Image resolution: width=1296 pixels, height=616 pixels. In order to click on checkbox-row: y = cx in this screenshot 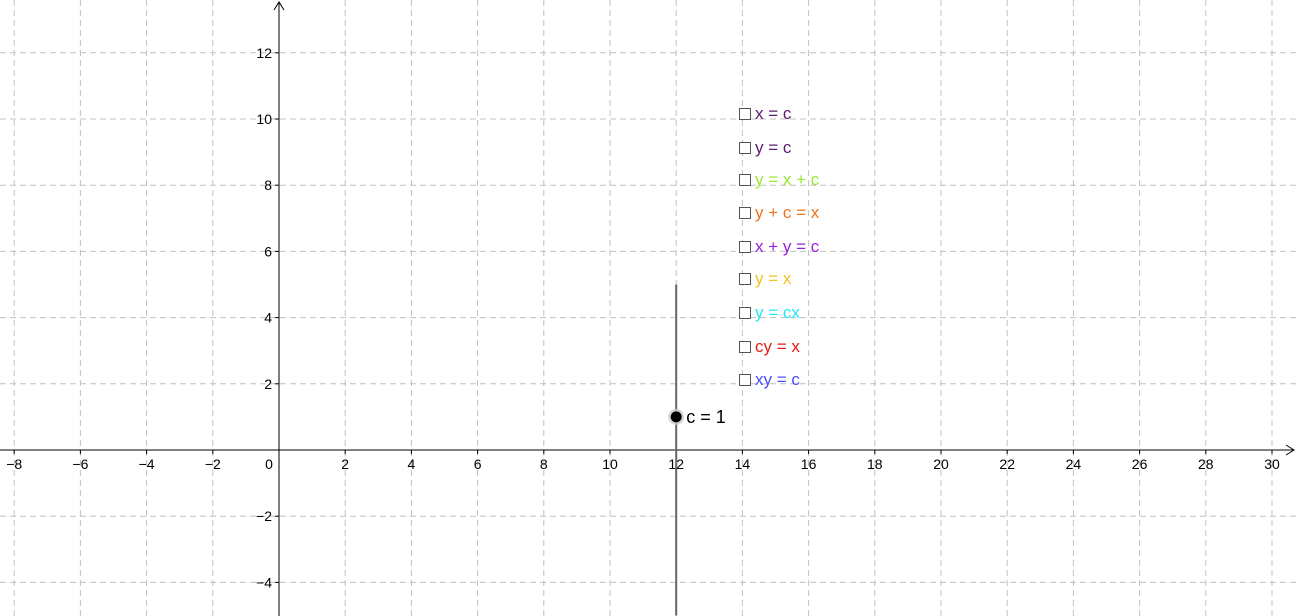, I will do `click(769, 313)`.